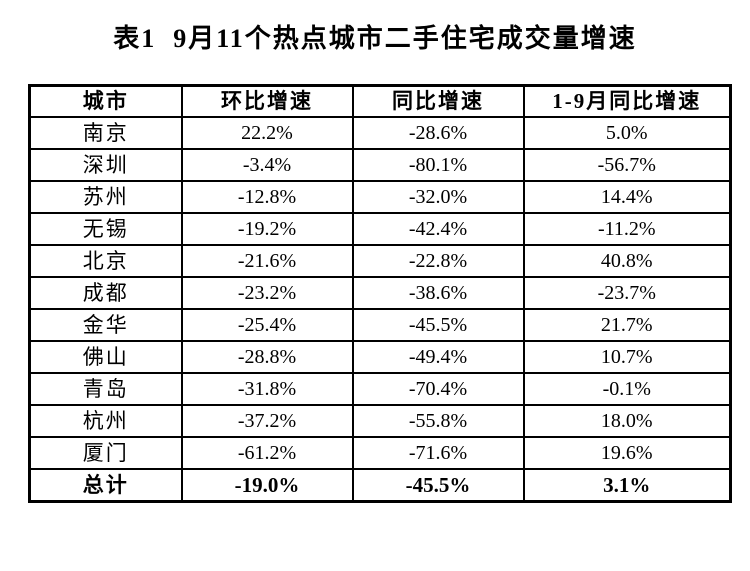  I want to click on table-row: 深圳 -3.4% -80.1% -56.7%, so click(380, 165).